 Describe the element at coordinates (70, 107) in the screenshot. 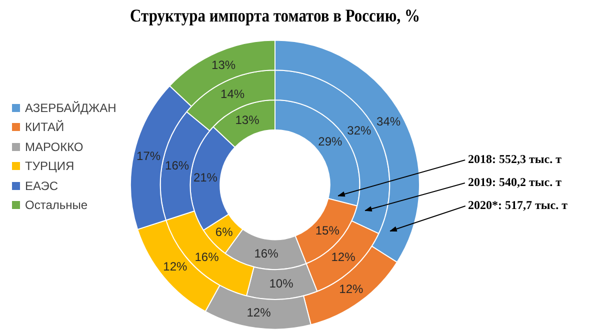

I see `legend-label: АЗЕРБАЙДЖАН` at that location.